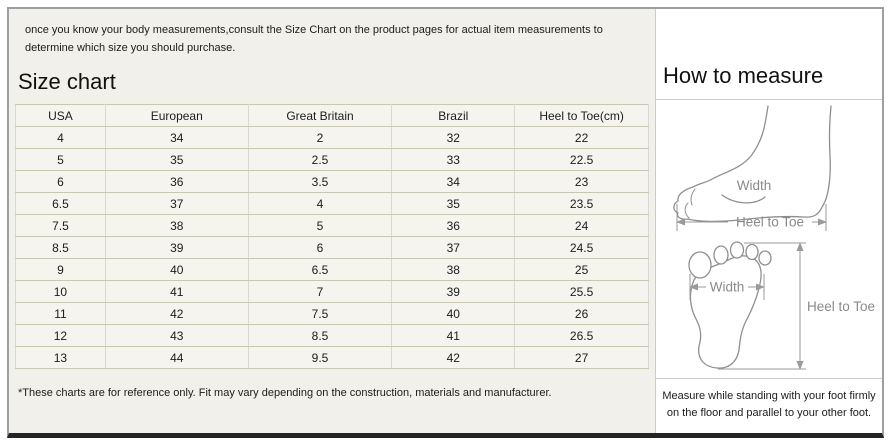 This screenshot has width=891, height=444. I want to click on table-cell: 26, so click(581, 314).